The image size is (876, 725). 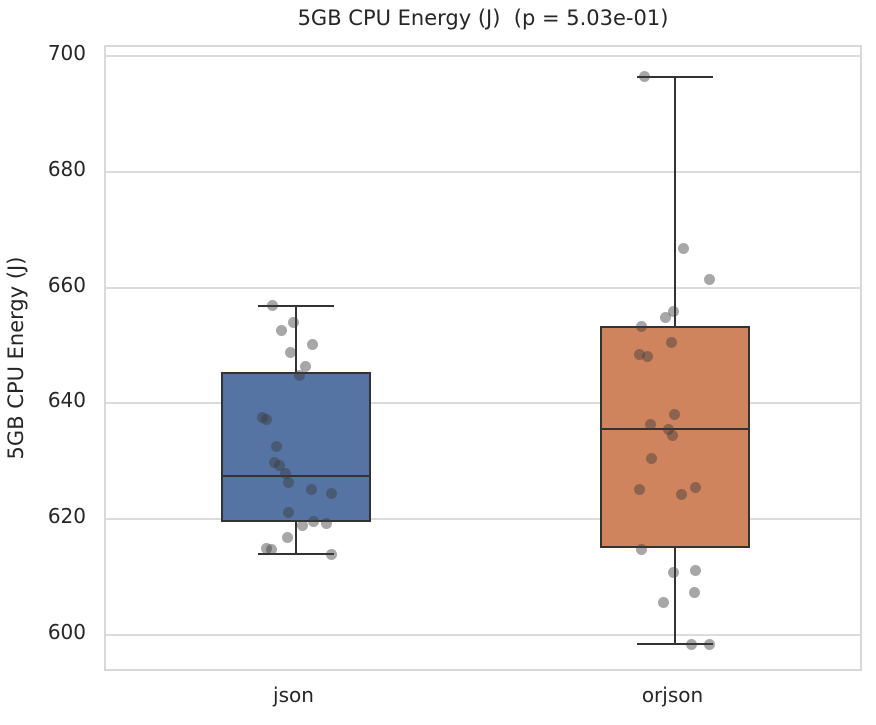 What do you see at coordinates (66, 631) in the screenshot?
I see `y-tick-label: 600` at bounding box center [66, 631].